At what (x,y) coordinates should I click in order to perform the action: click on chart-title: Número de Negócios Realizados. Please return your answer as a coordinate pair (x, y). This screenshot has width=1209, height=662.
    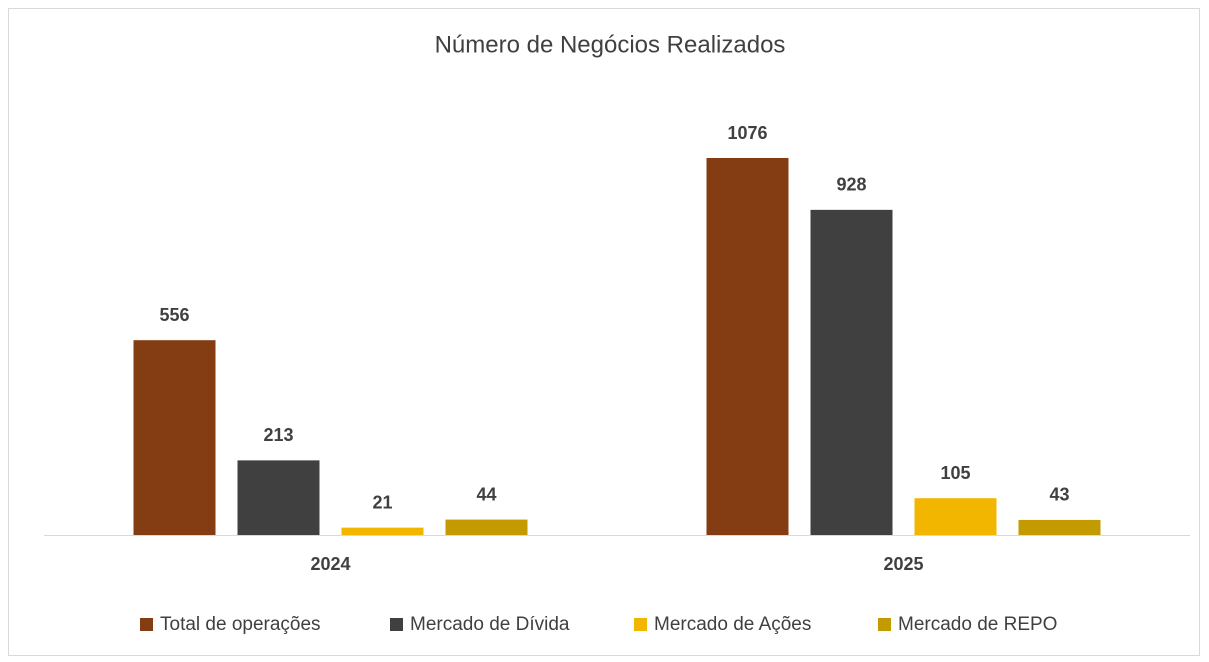
    Looking at the image, I should click on (610, 44).